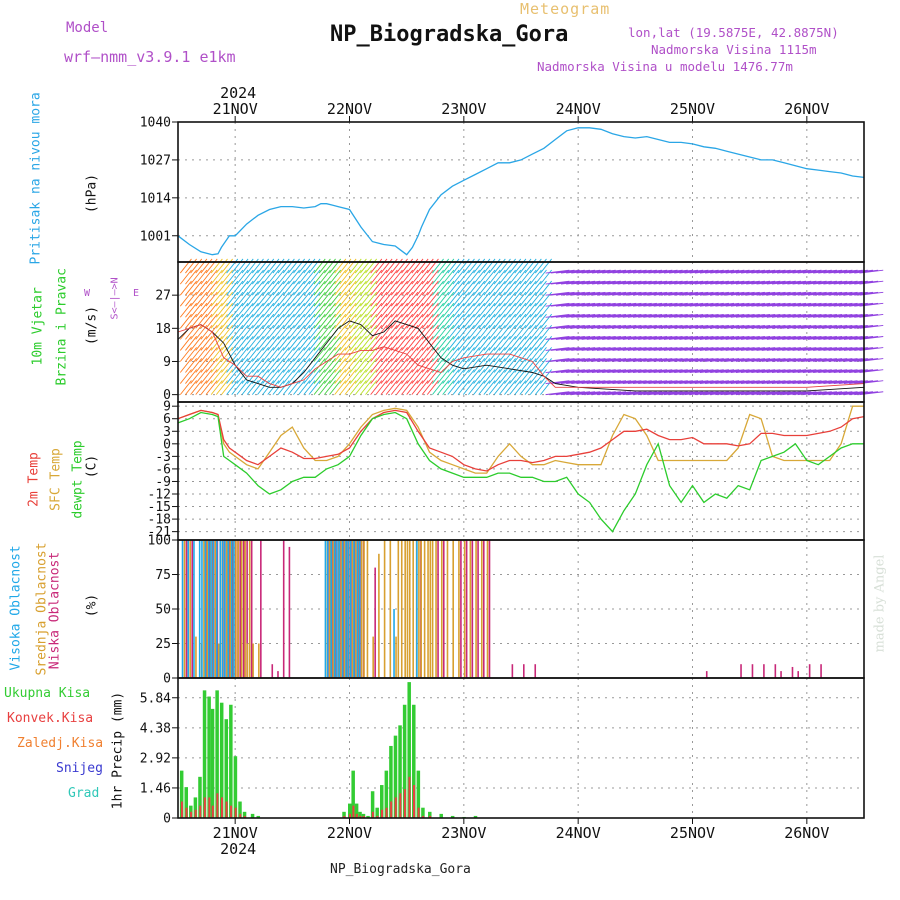  I want to click on y-tick-label: 0, so click(167, 395).